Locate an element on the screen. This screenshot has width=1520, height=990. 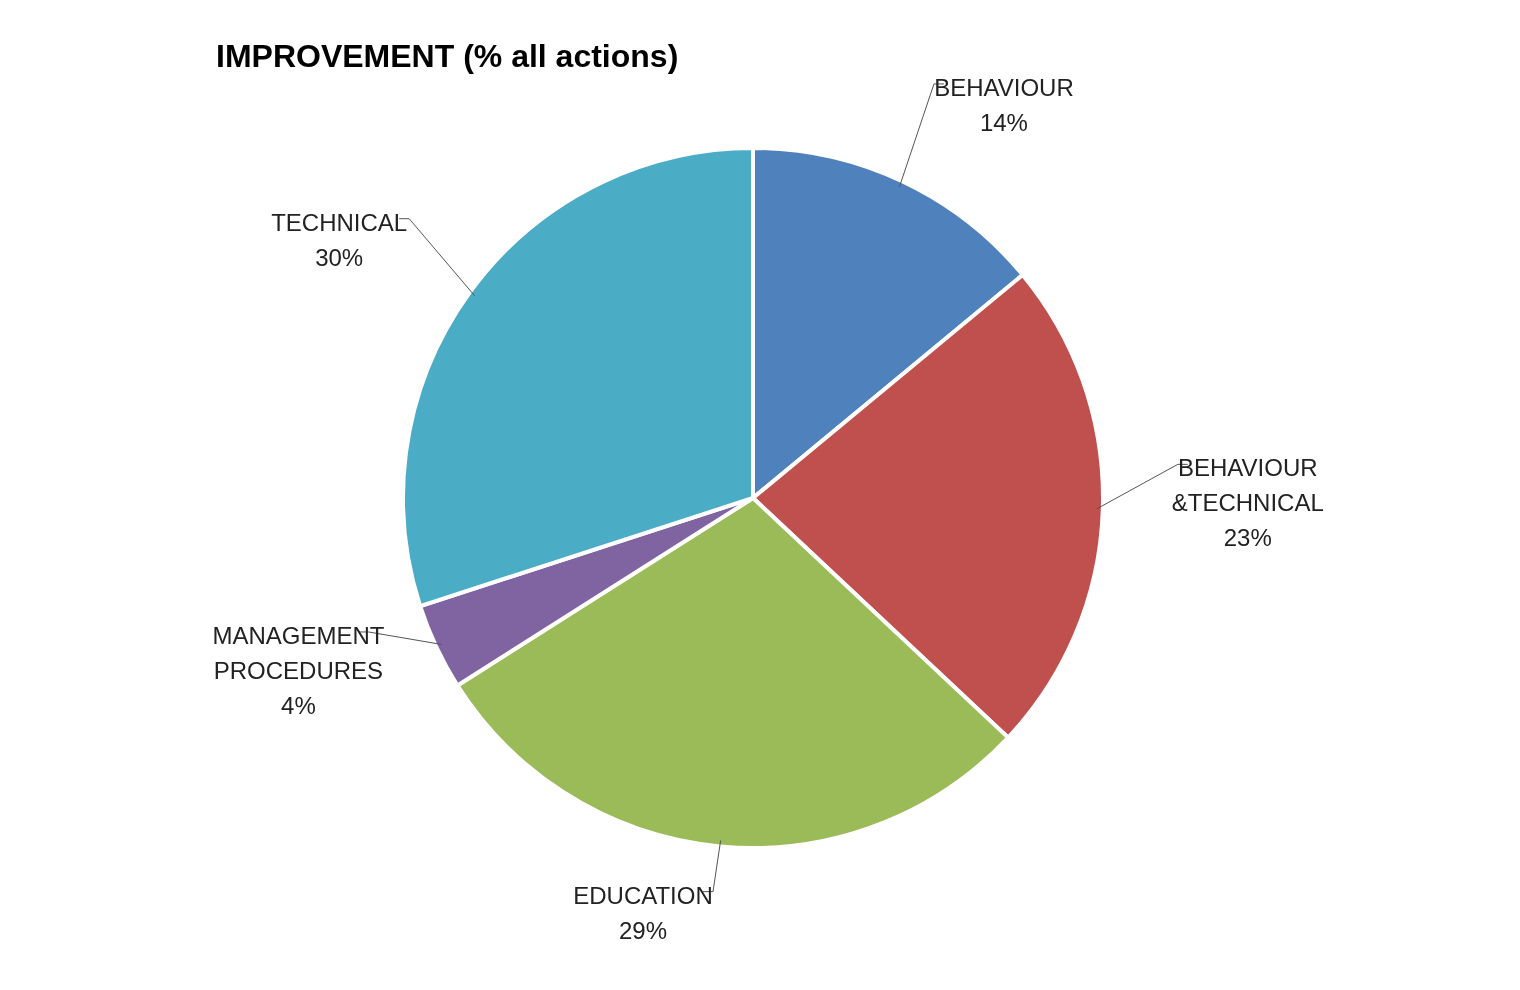
slice-label: TECHNICAL is located at coordinates (339, 222).